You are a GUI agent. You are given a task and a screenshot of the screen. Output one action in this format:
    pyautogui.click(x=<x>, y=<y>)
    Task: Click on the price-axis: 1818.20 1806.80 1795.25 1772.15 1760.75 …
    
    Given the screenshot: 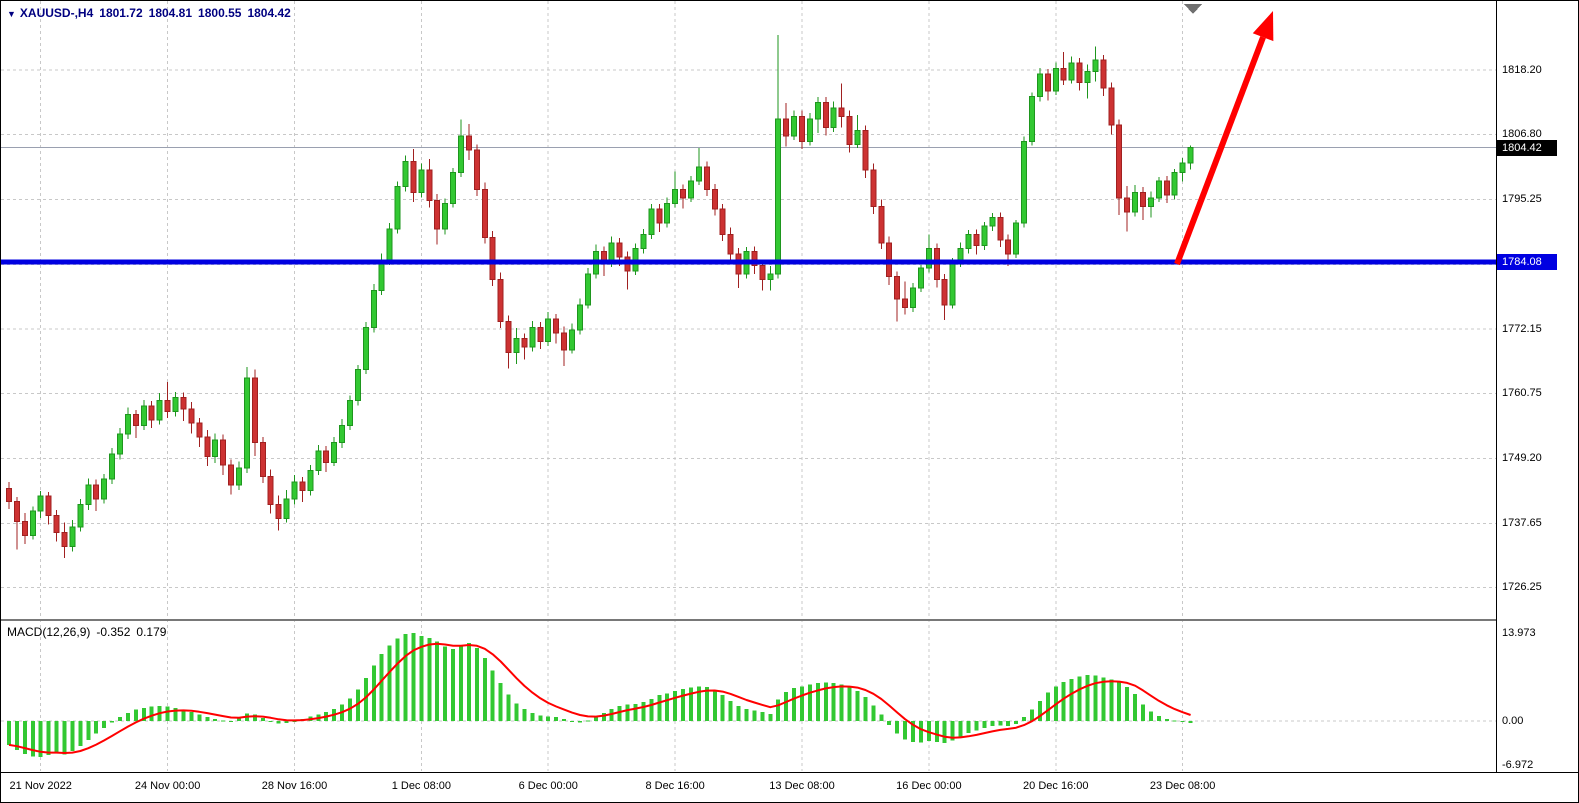 What is the action you would take?
    pyautogui.click(x=1537, y=386)
    